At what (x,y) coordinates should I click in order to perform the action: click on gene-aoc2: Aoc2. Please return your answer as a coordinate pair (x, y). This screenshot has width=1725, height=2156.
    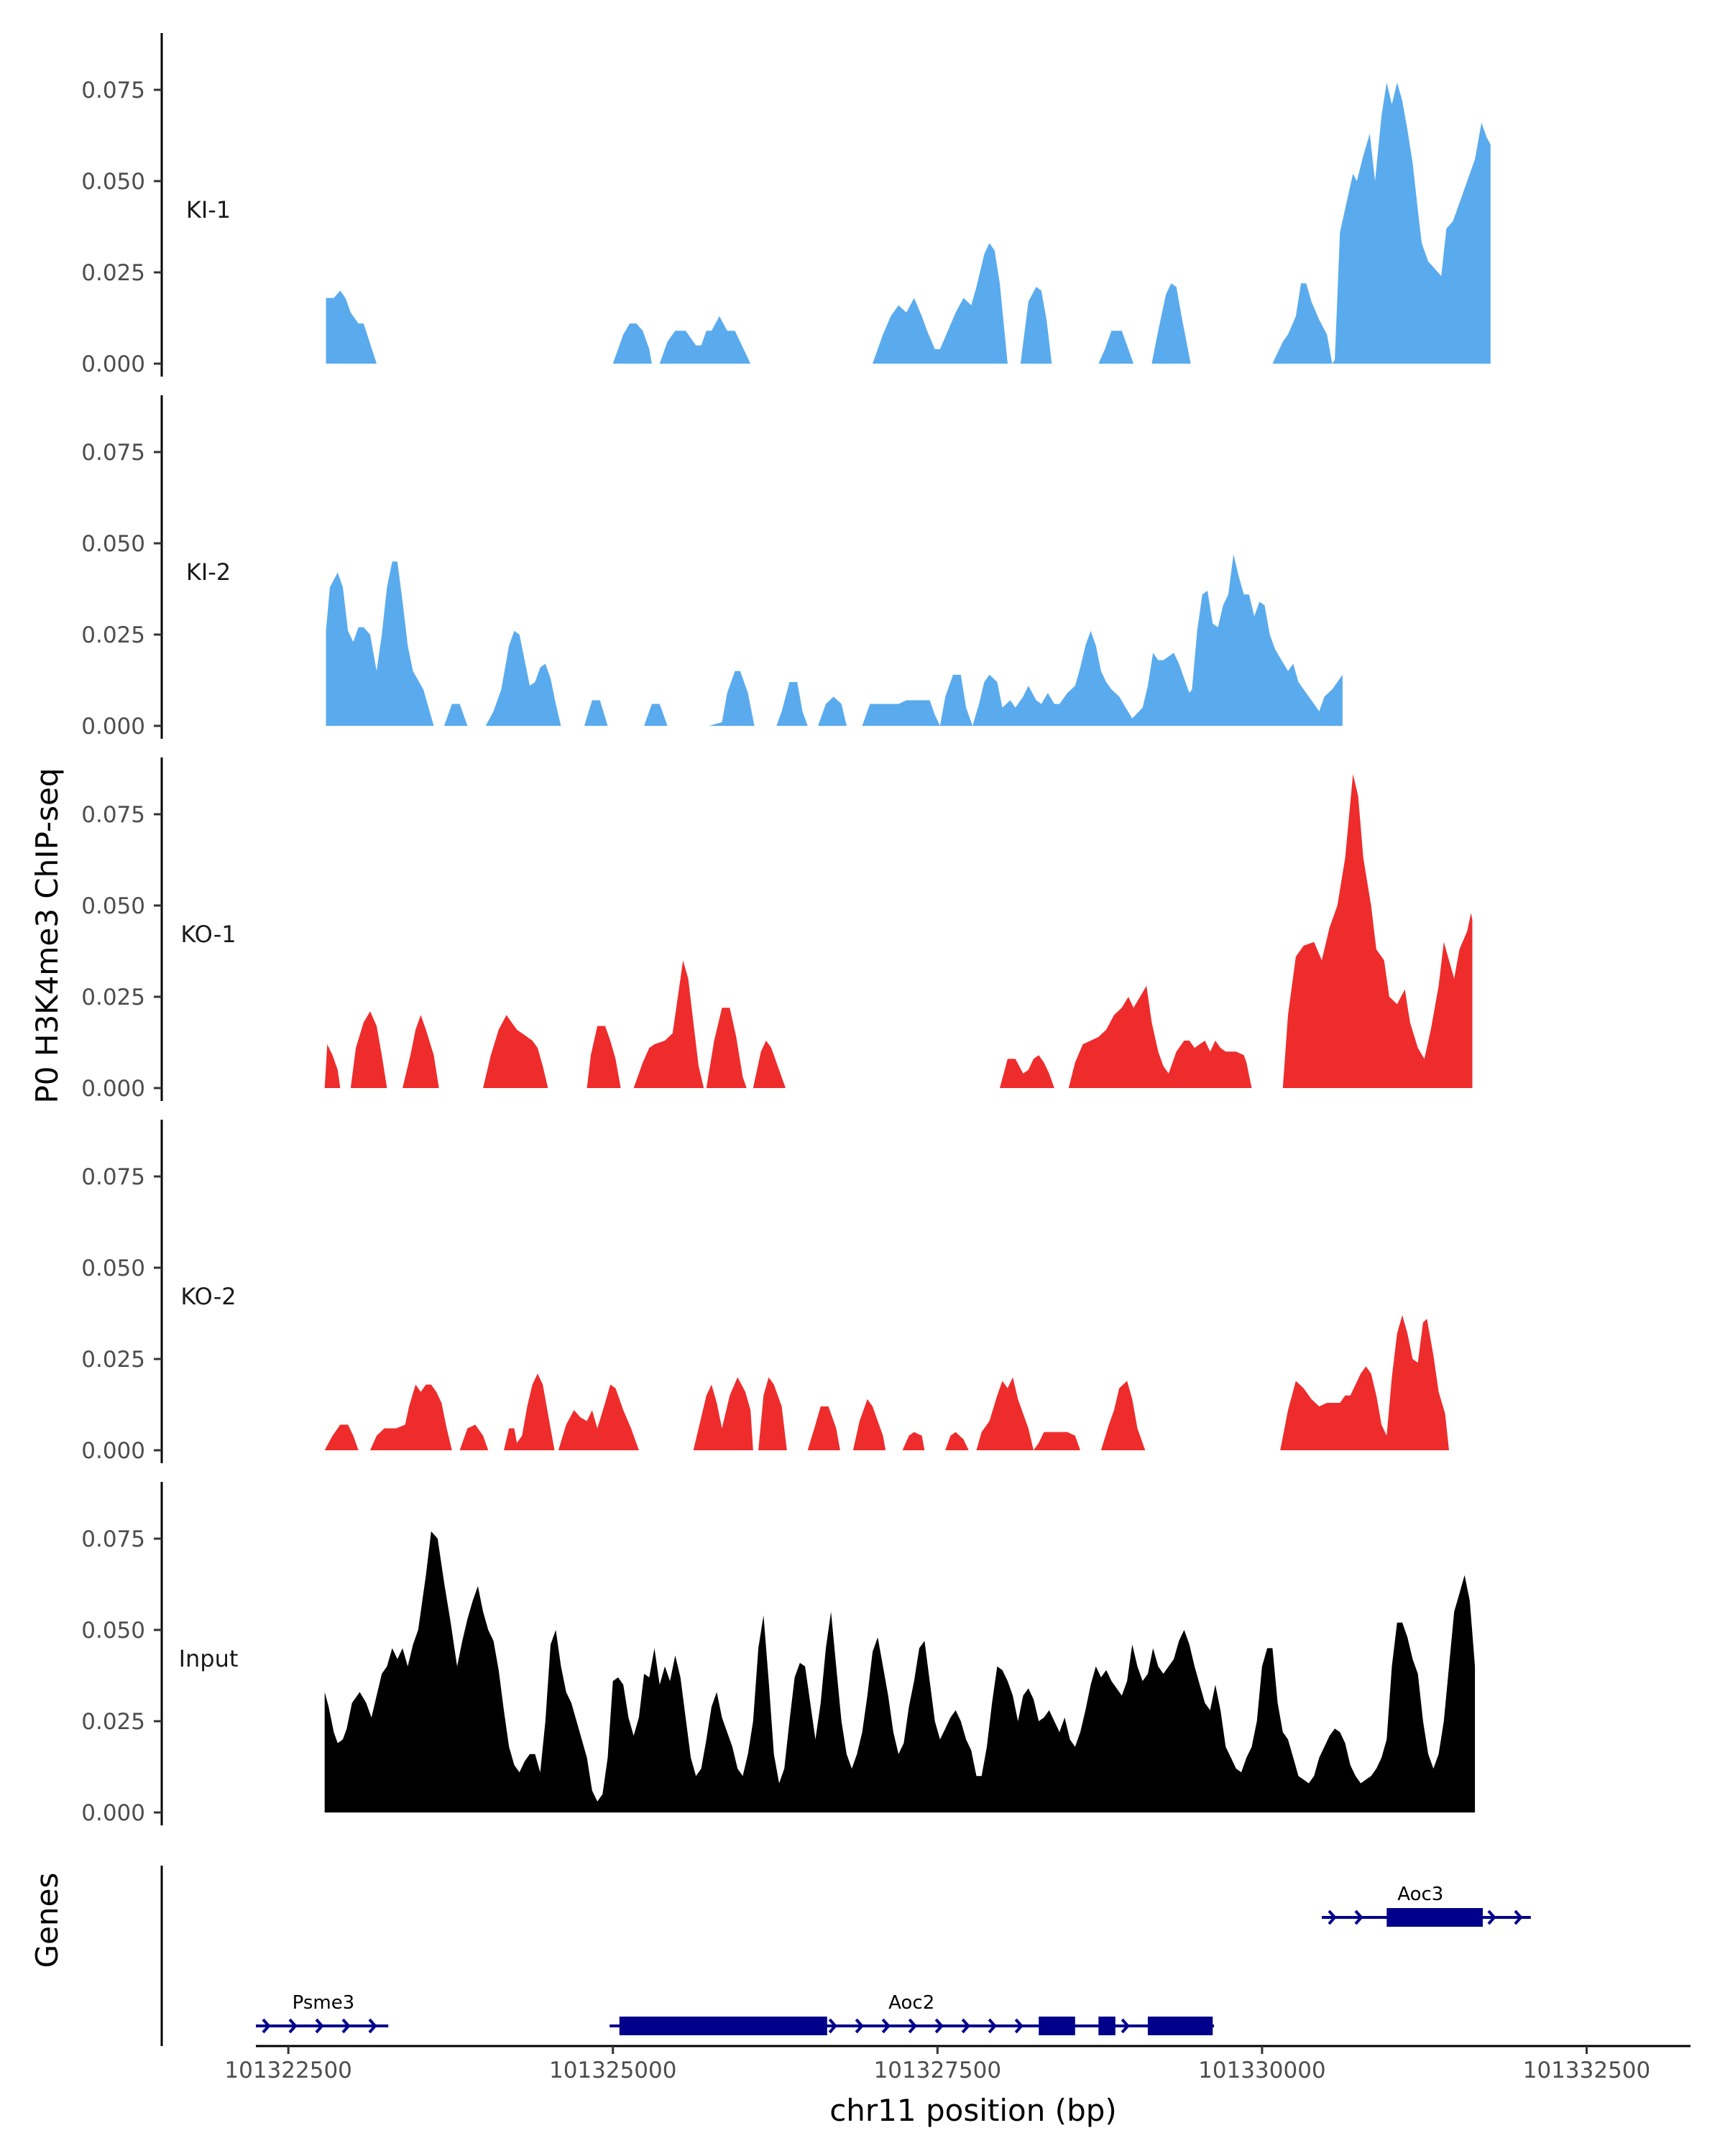
    Looking at the image, I should click on (912, 2013).